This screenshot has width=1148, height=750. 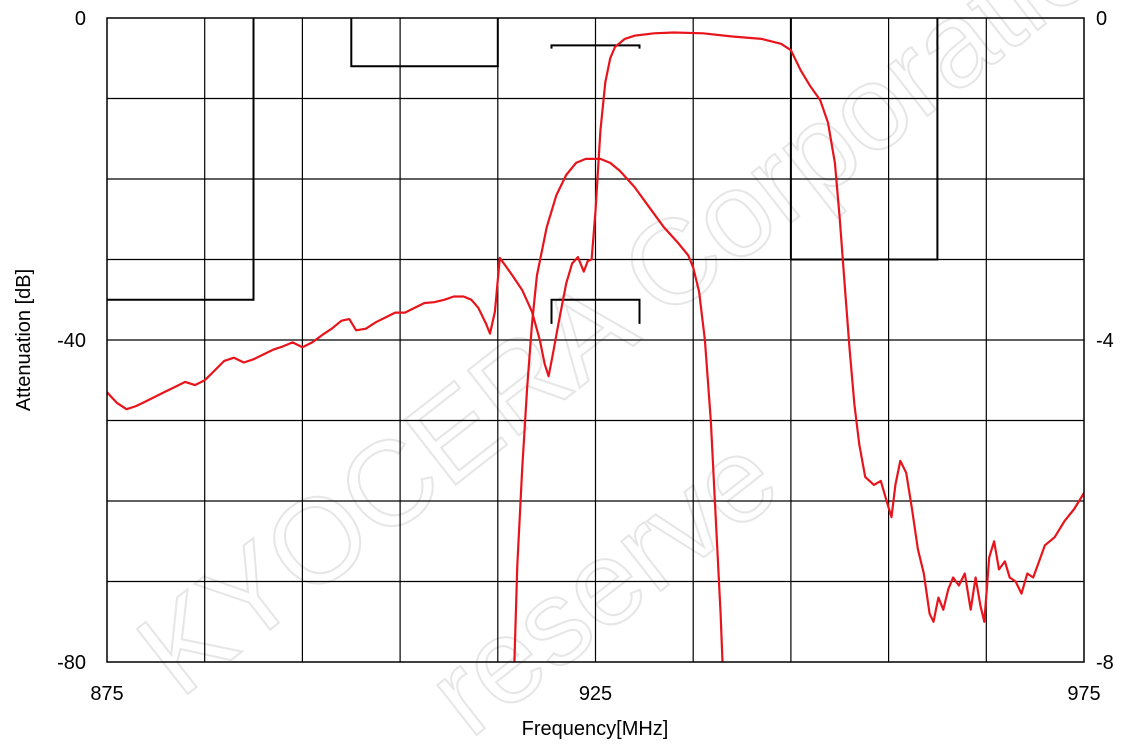 What do you see at coordinates (24, 340) in the screenshot?
I see `y-axis-title: Attenuation [dB]` at bounding box center [24, 340].